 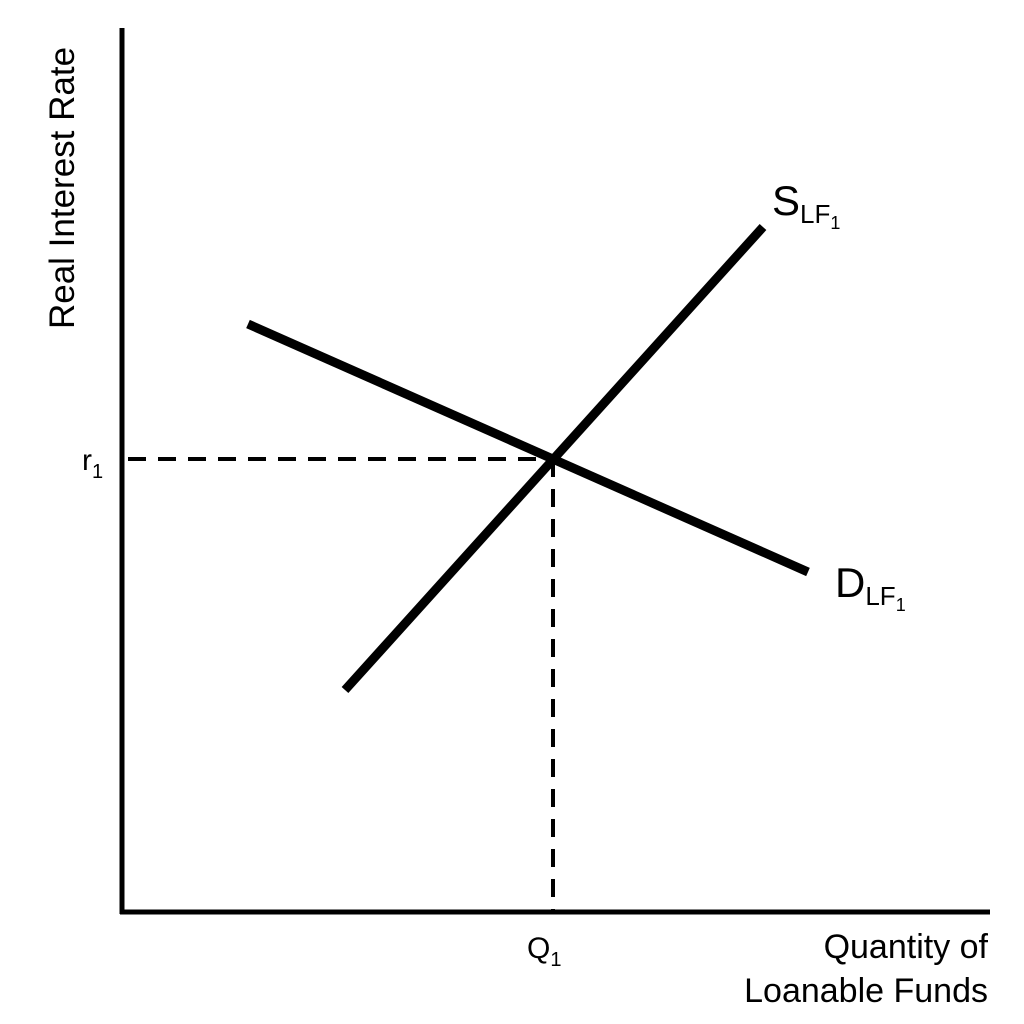 I want to click on demand-curve, so click(x=528, y=448).